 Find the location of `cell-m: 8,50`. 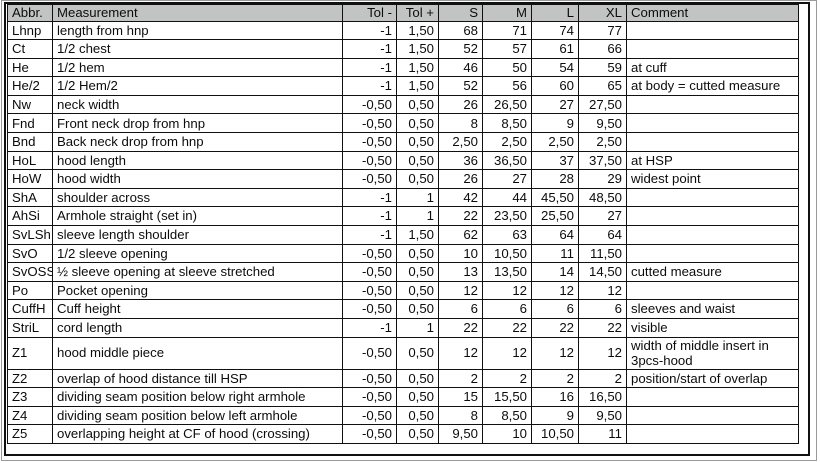

cell-m: 8,50 is located at coordinates (507, 415).